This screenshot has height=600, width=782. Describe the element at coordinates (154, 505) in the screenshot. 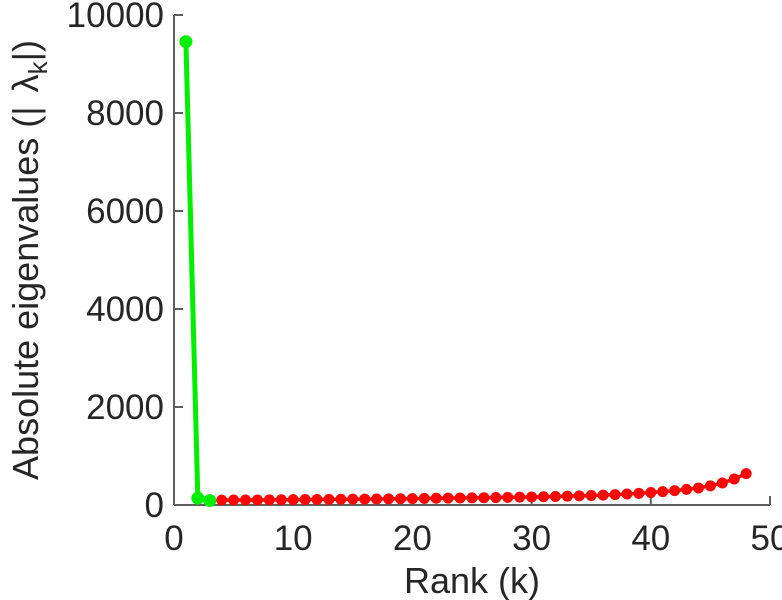

I see `y-tick-label: 0` at that location.